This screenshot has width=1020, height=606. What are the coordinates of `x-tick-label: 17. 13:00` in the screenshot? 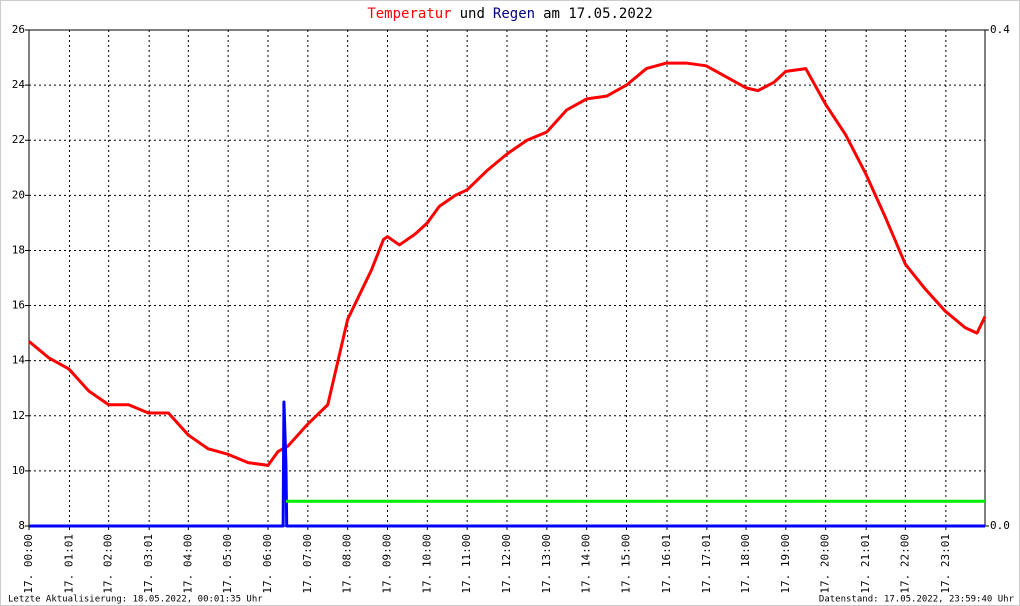 It's located at (546, 564).